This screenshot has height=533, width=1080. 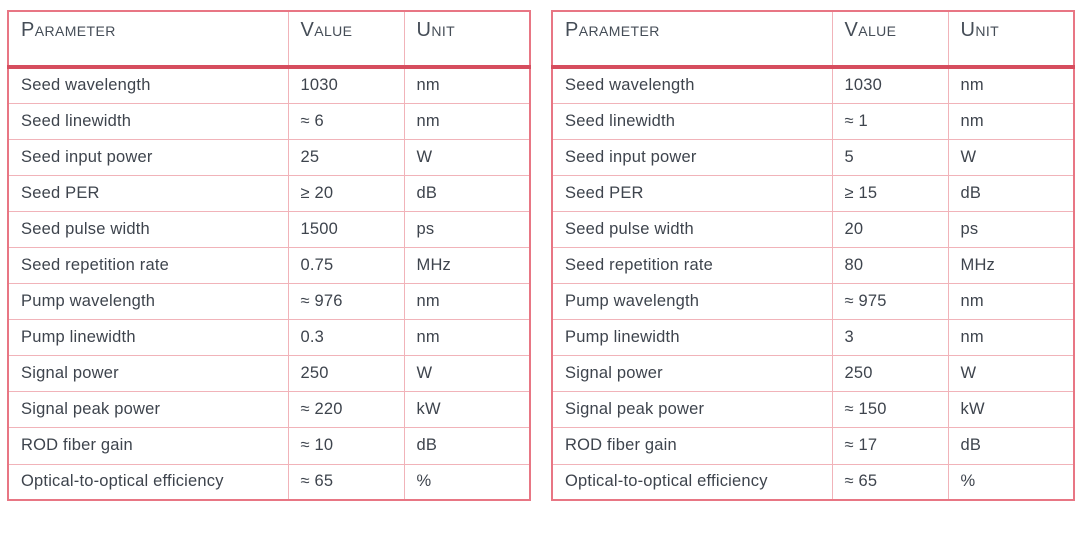 What do you see at coordinates (813, 265) in the screenshot?
I see `table-row: Seed repetition rate 80 MHz` at bounding box center [813, 265].